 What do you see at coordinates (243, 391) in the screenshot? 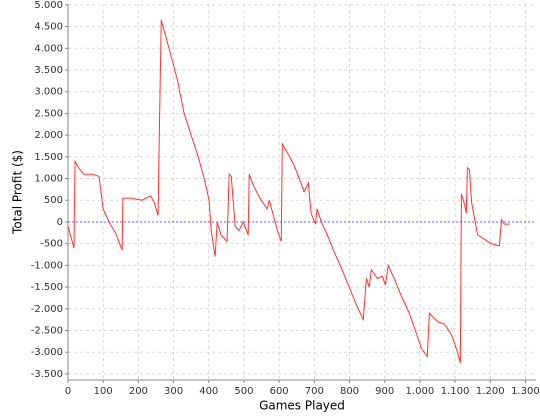
I see `x-tick-label: 500` at bounding box center [243, 391].